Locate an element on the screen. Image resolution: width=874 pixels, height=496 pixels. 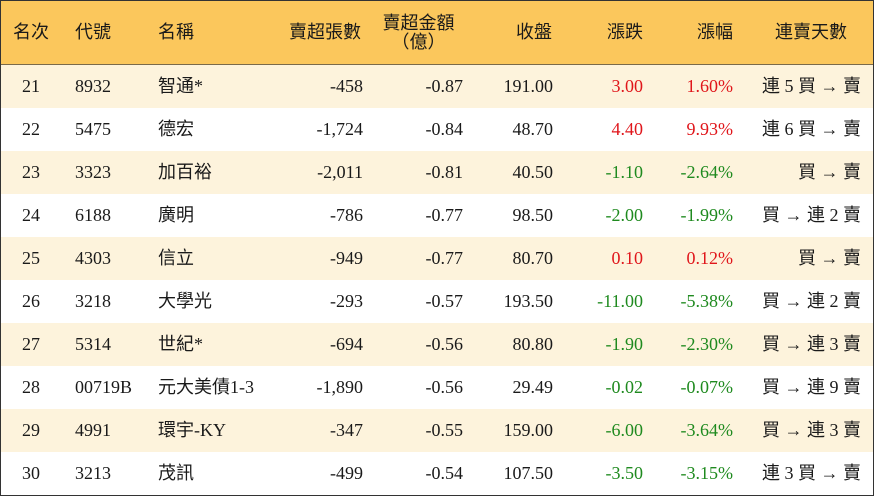
cell-name: 信立 is located at coordinates (176, 258).